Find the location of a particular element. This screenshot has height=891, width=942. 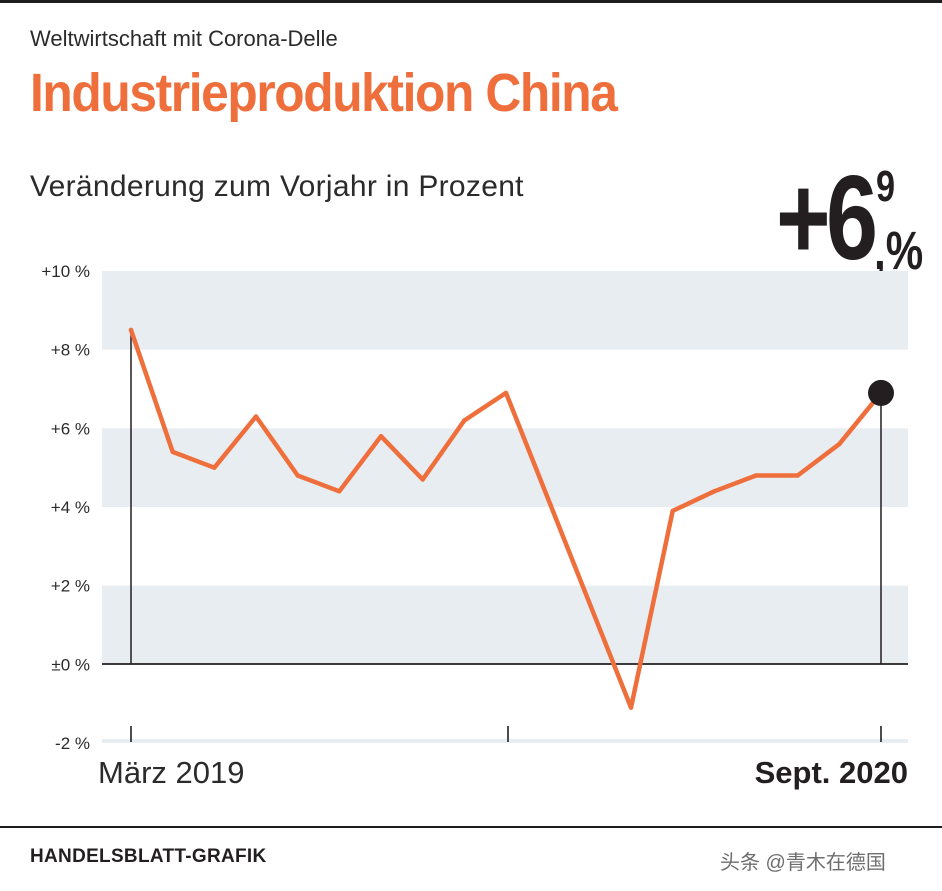

y-tick-label: +6 % is located at coordinates (70, 428).